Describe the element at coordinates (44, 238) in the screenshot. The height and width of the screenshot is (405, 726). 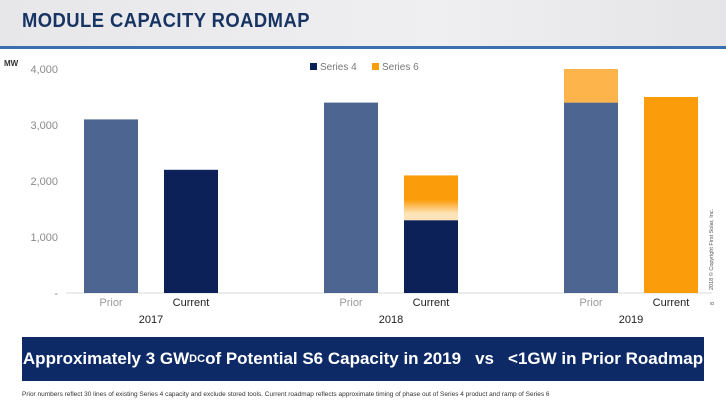
I see `y-tick-label: 1,000` at that location.